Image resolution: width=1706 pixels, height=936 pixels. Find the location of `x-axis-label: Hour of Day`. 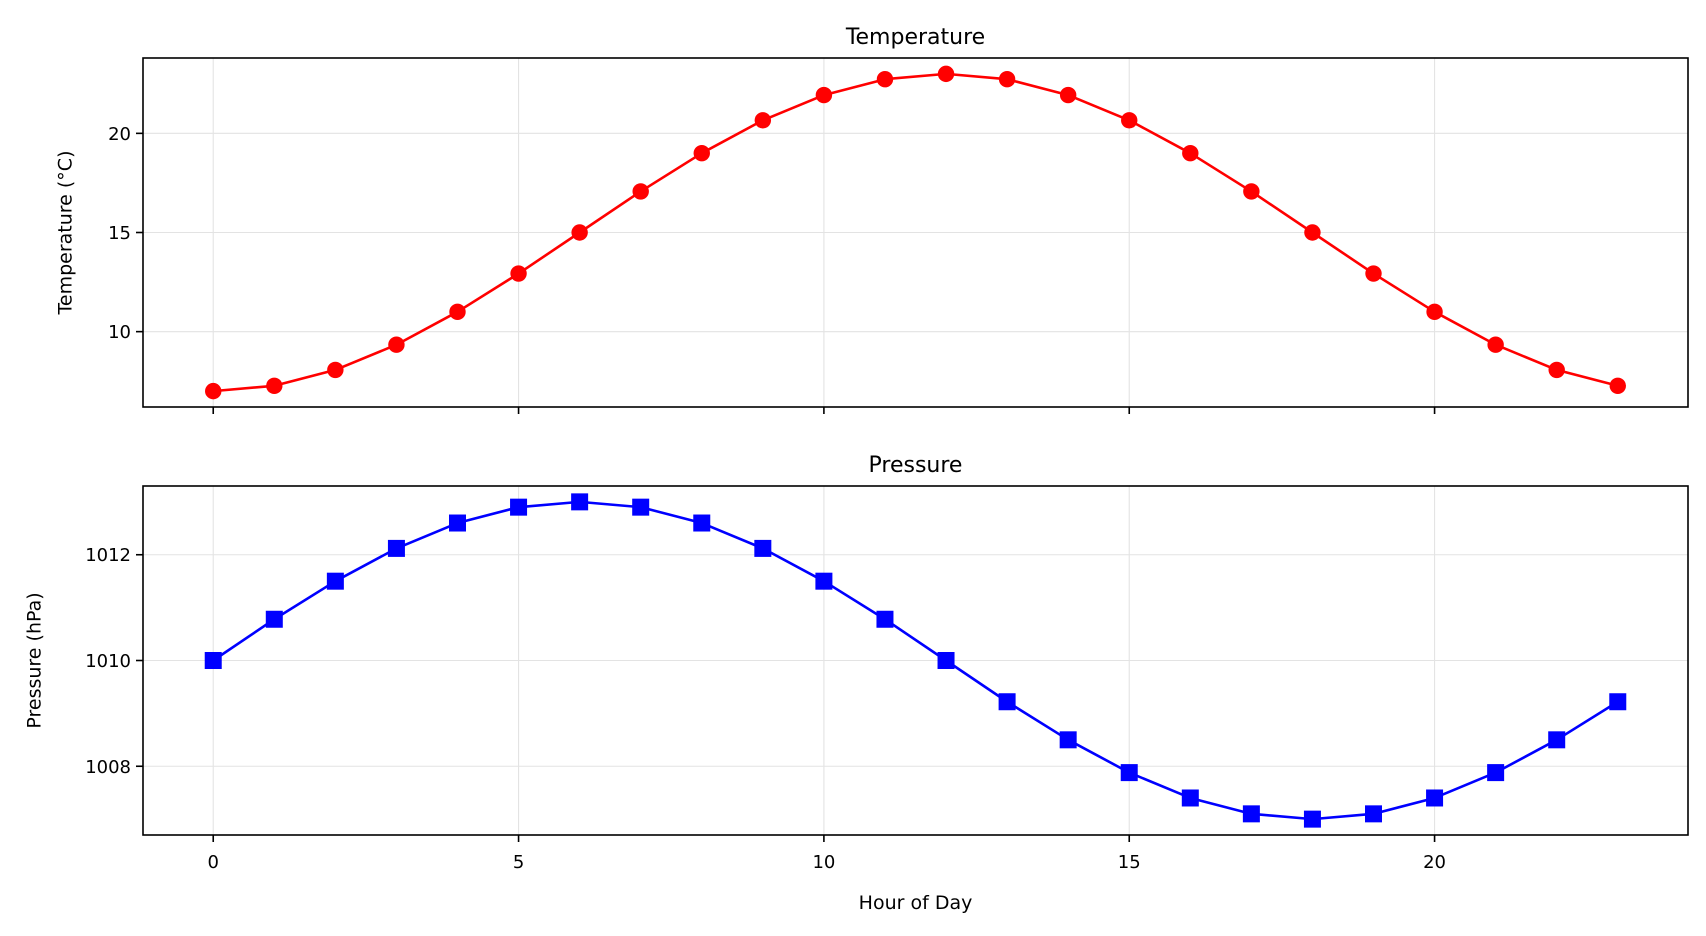

x-axis-label: Hour of Day is located at coordinates (916, 903).